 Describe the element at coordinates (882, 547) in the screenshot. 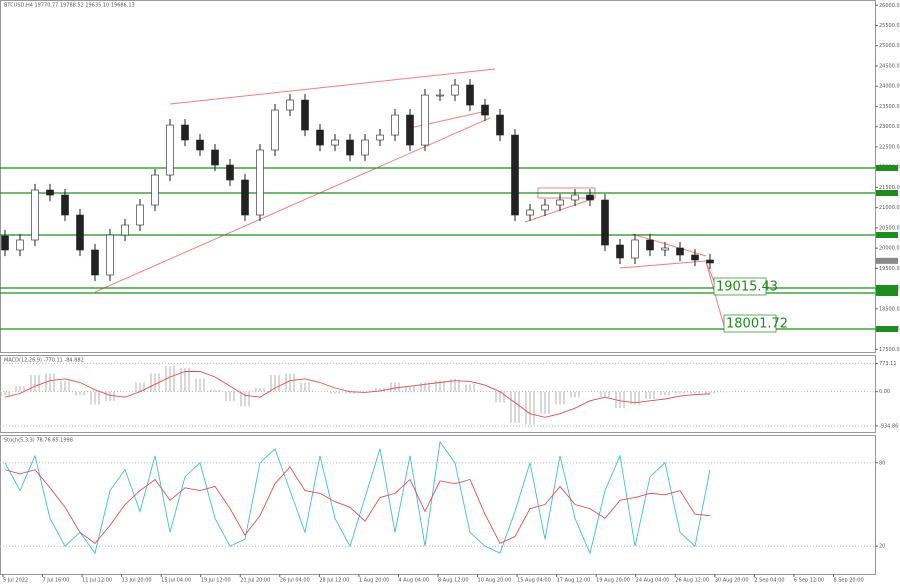

I see `y-tick-label: 20` at that location.